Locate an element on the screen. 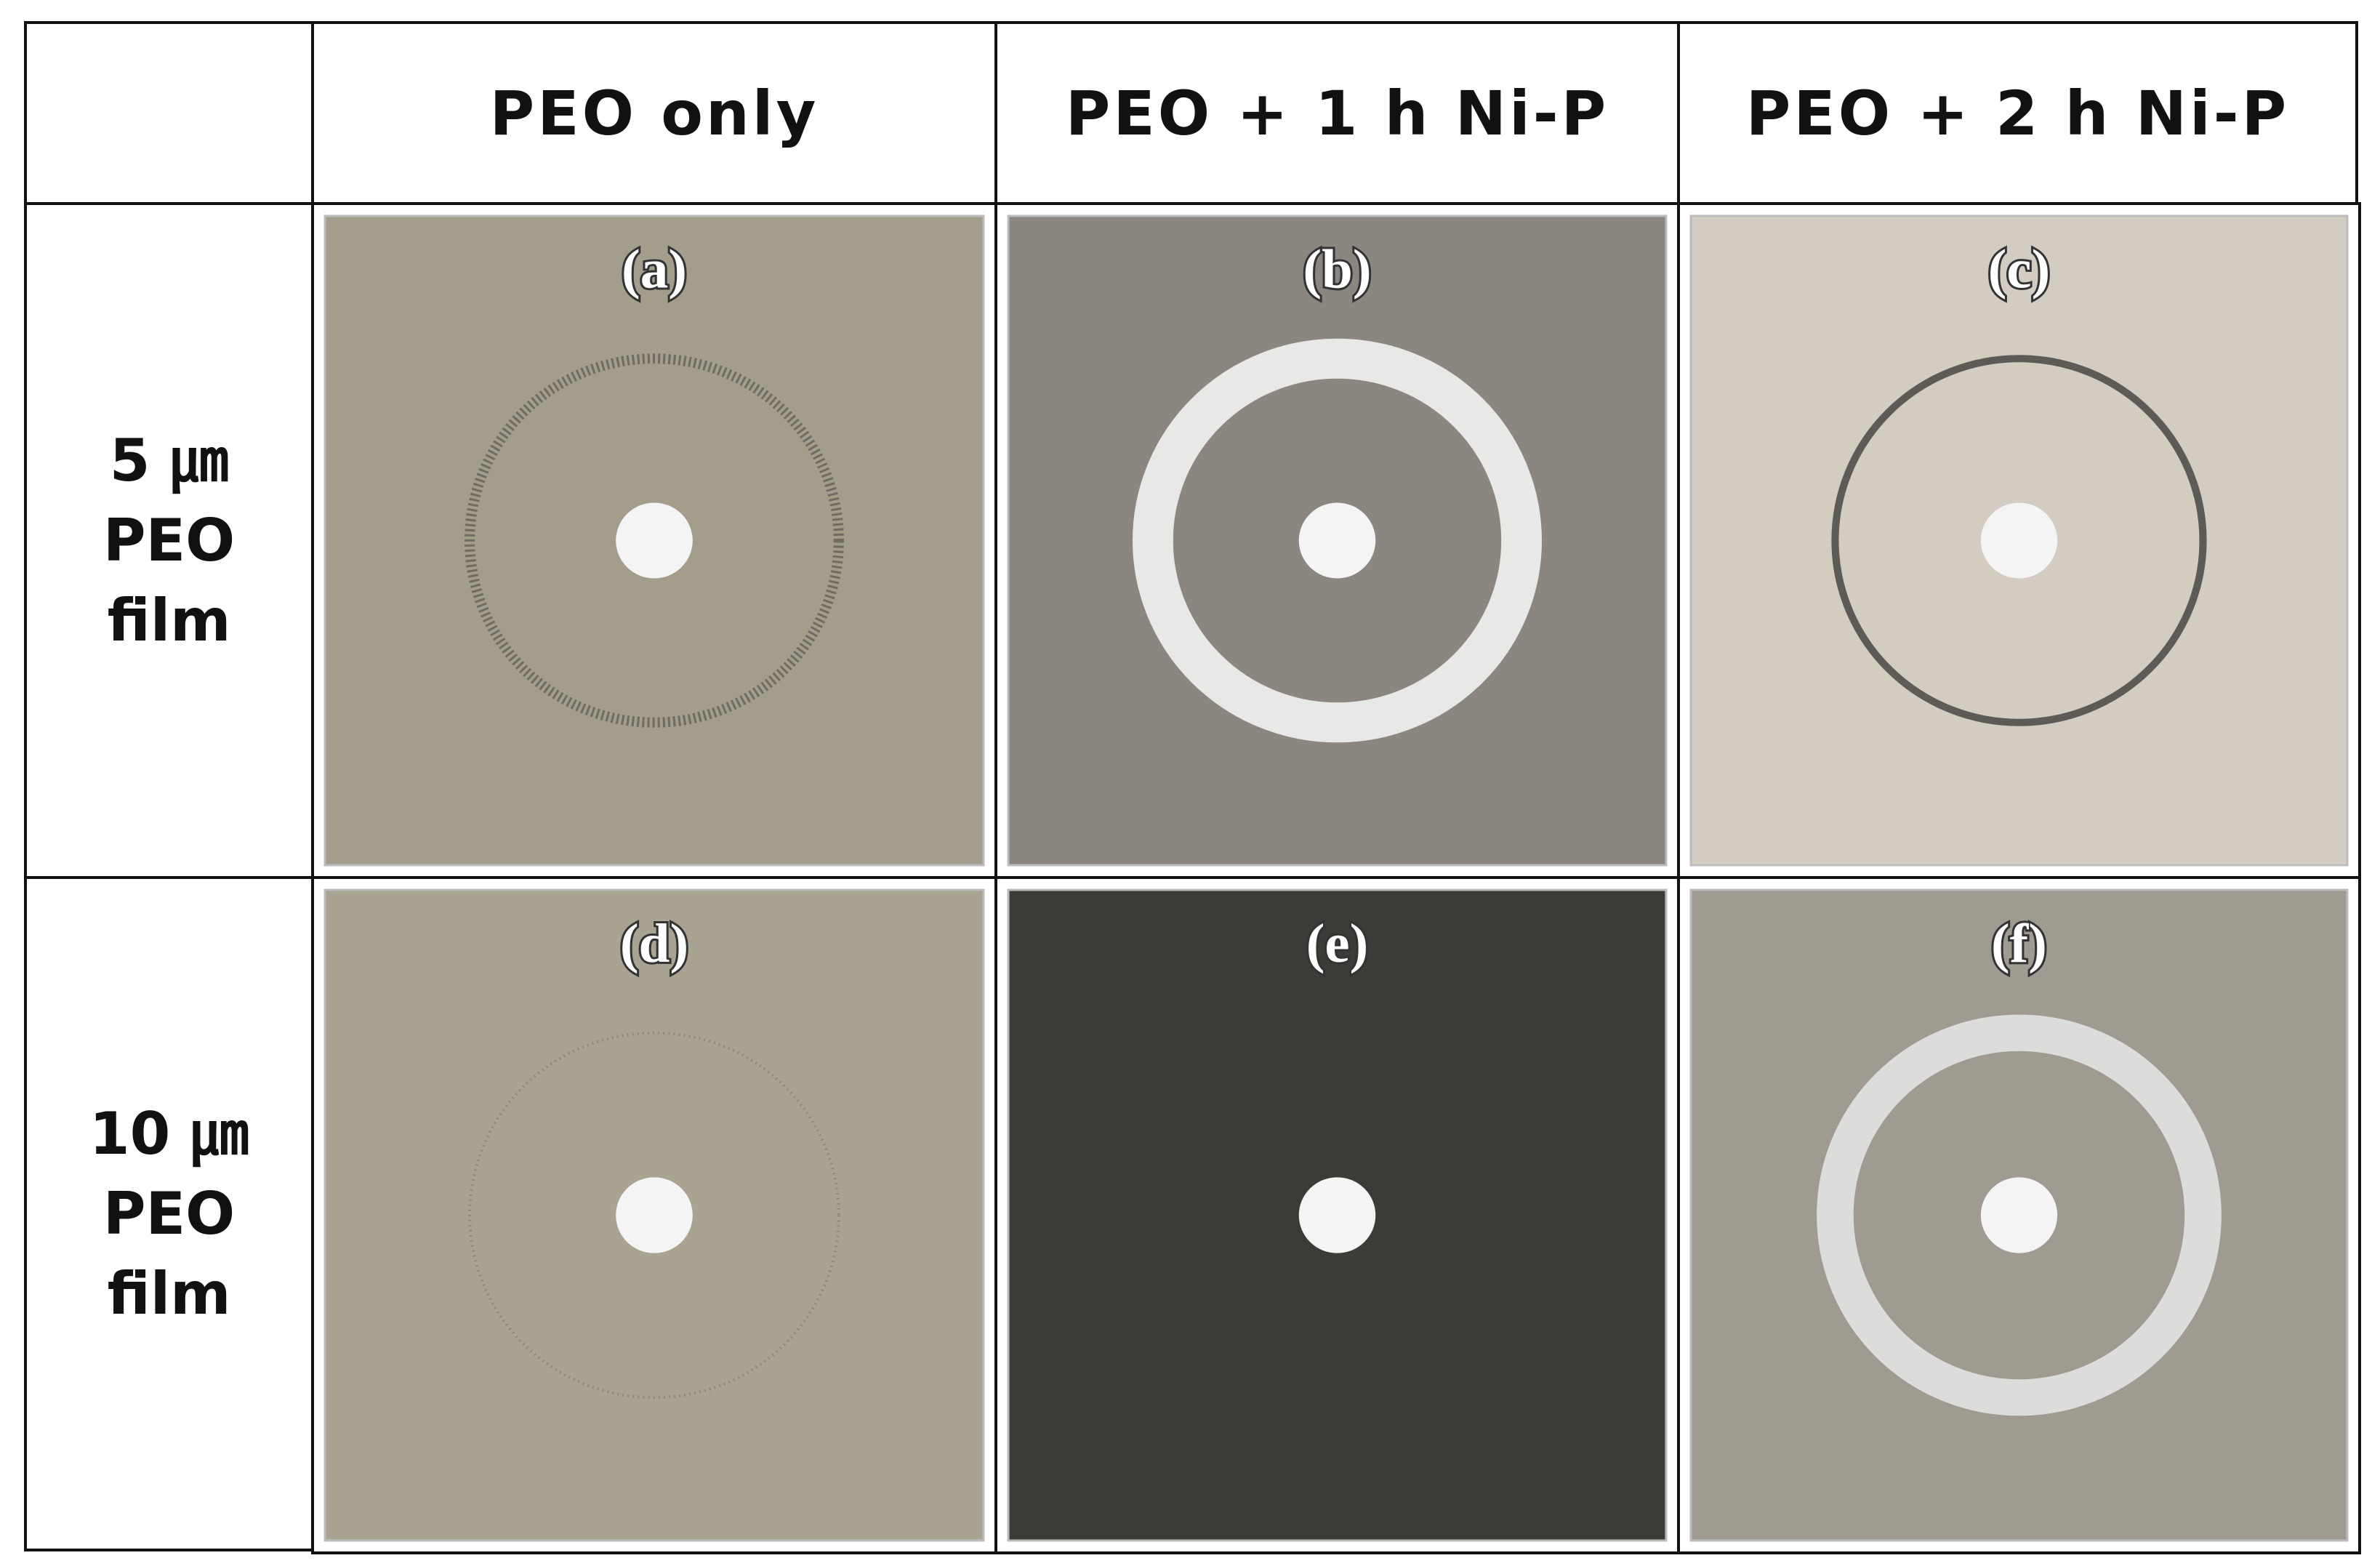 This screenshot has height=1566, width=2380. photo-cell: (a) is located at coordinates (654, 540).